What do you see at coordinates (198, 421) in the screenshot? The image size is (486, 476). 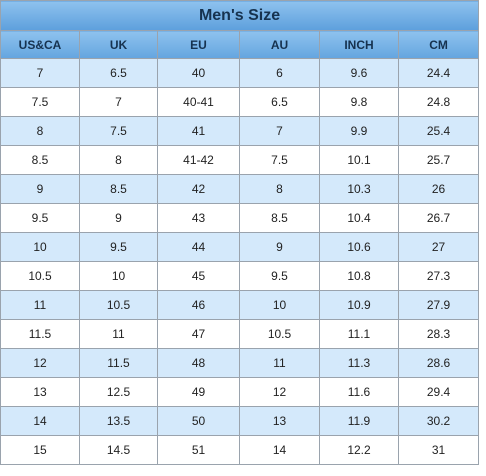 I see `table-cell-eu: 50` at bounding box center [198, 421].